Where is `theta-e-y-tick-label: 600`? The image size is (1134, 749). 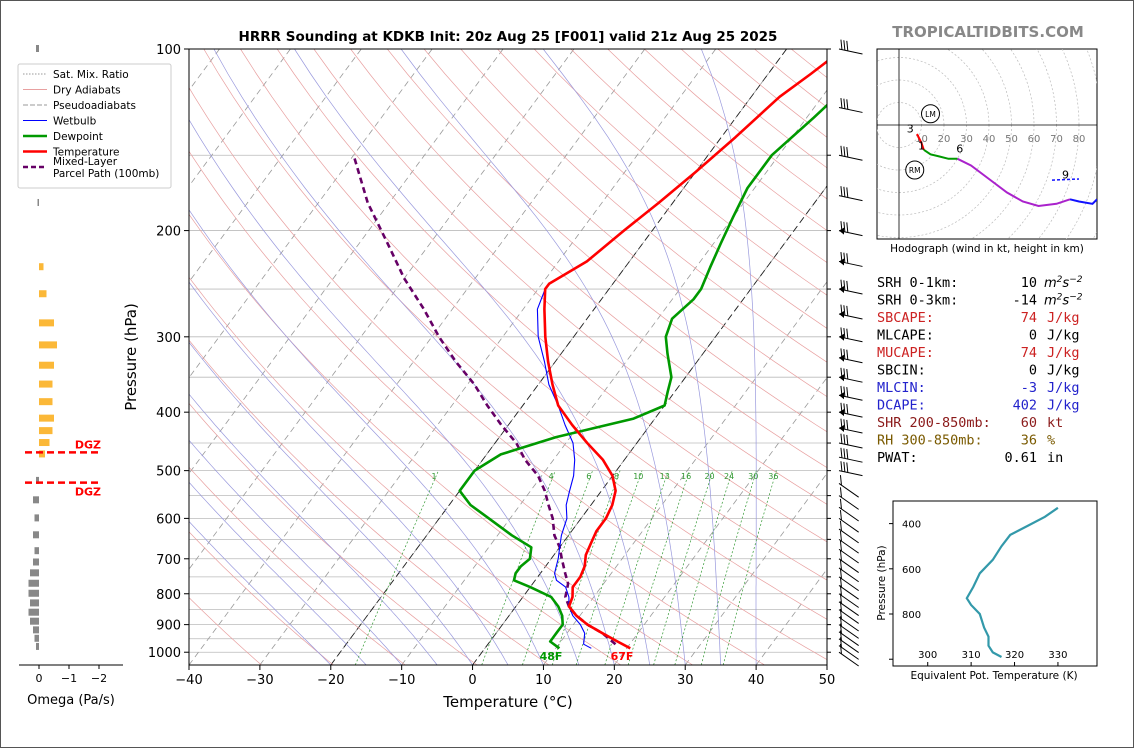
theta-e-y-tick-label: 600 is located at coordinates (911, 570).